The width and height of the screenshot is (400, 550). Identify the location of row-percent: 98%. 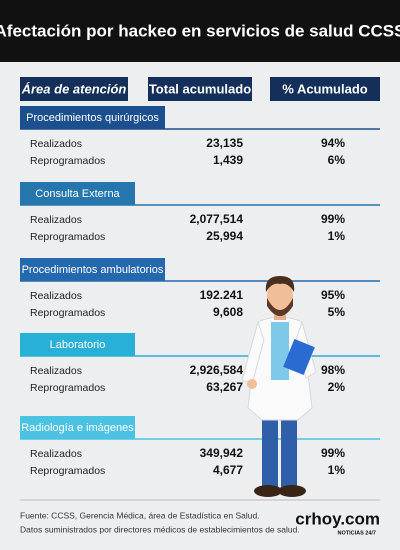
(333, 370).